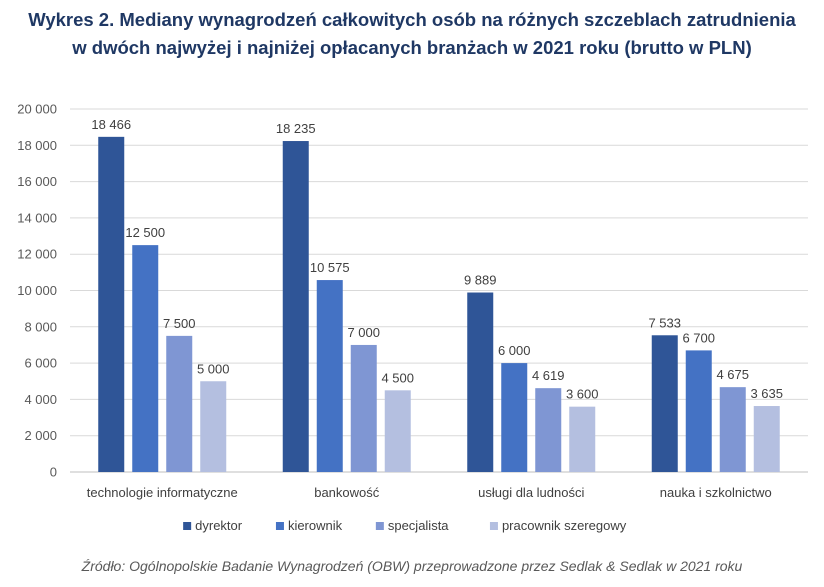 The image size is (824, 587). I want to click on data-label: 7 533, so click(664, 322).